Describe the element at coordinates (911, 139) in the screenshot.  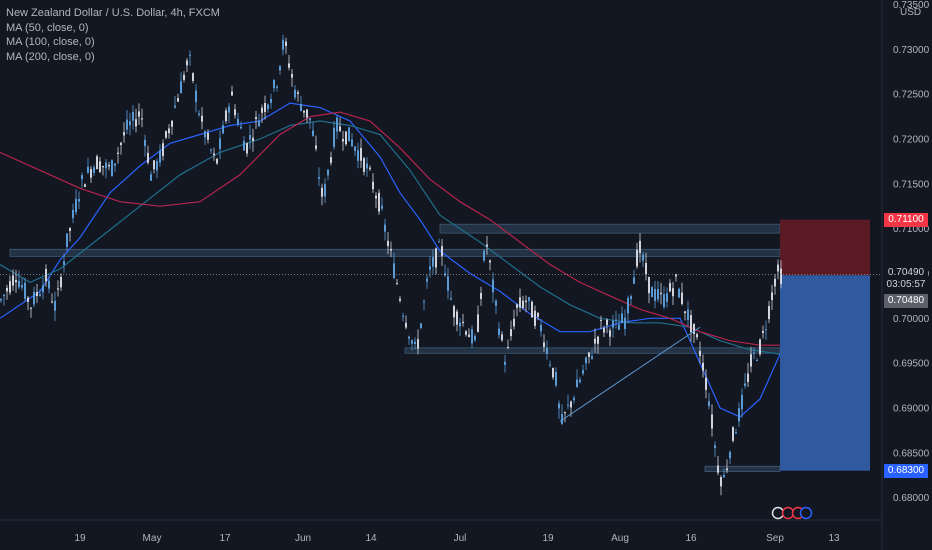
I see `price-tick-label: 0.72000` at that location.